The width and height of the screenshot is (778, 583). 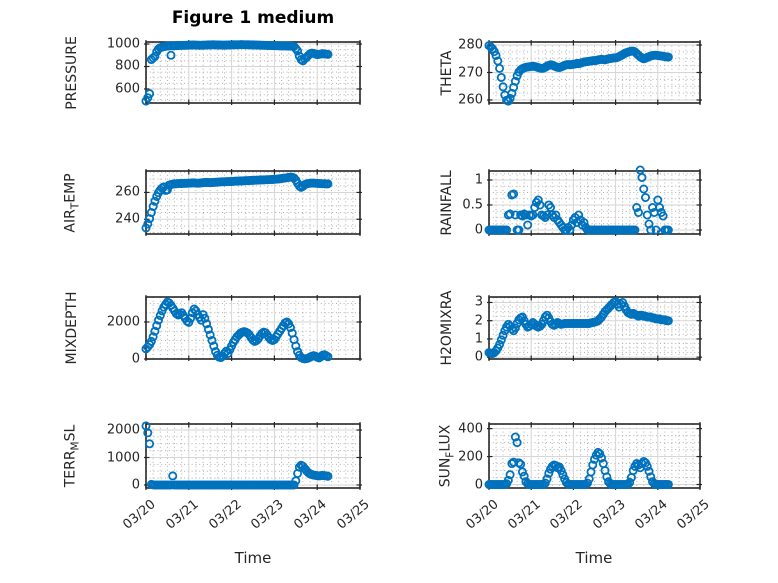 I want to click on ylabel-theta: THETA, so click(x=447, y=72).